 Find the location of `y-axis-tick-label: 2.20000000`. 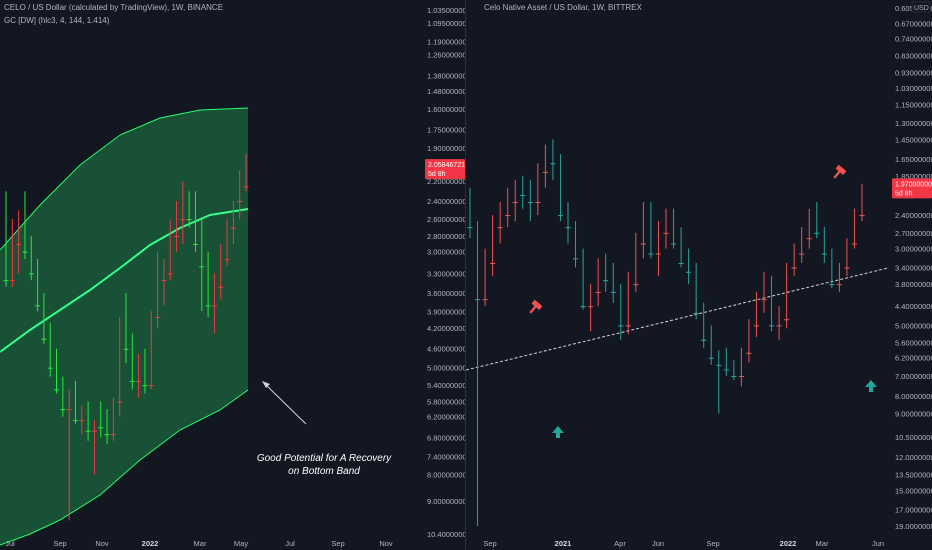

y-axis-tick-label: 2.20000000 is located at coordinates (446, 181).